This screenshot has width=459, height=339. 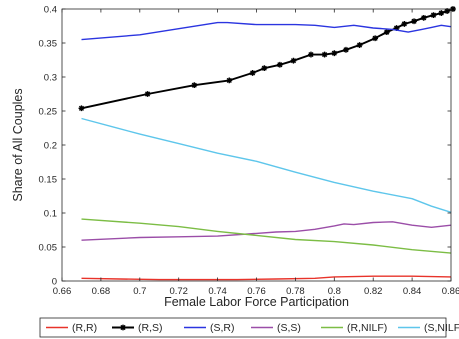 What do you see at coordinates (54, 281) in the screenshot?
I see `y-tick-label: 0` at bounding box center [54, 281].